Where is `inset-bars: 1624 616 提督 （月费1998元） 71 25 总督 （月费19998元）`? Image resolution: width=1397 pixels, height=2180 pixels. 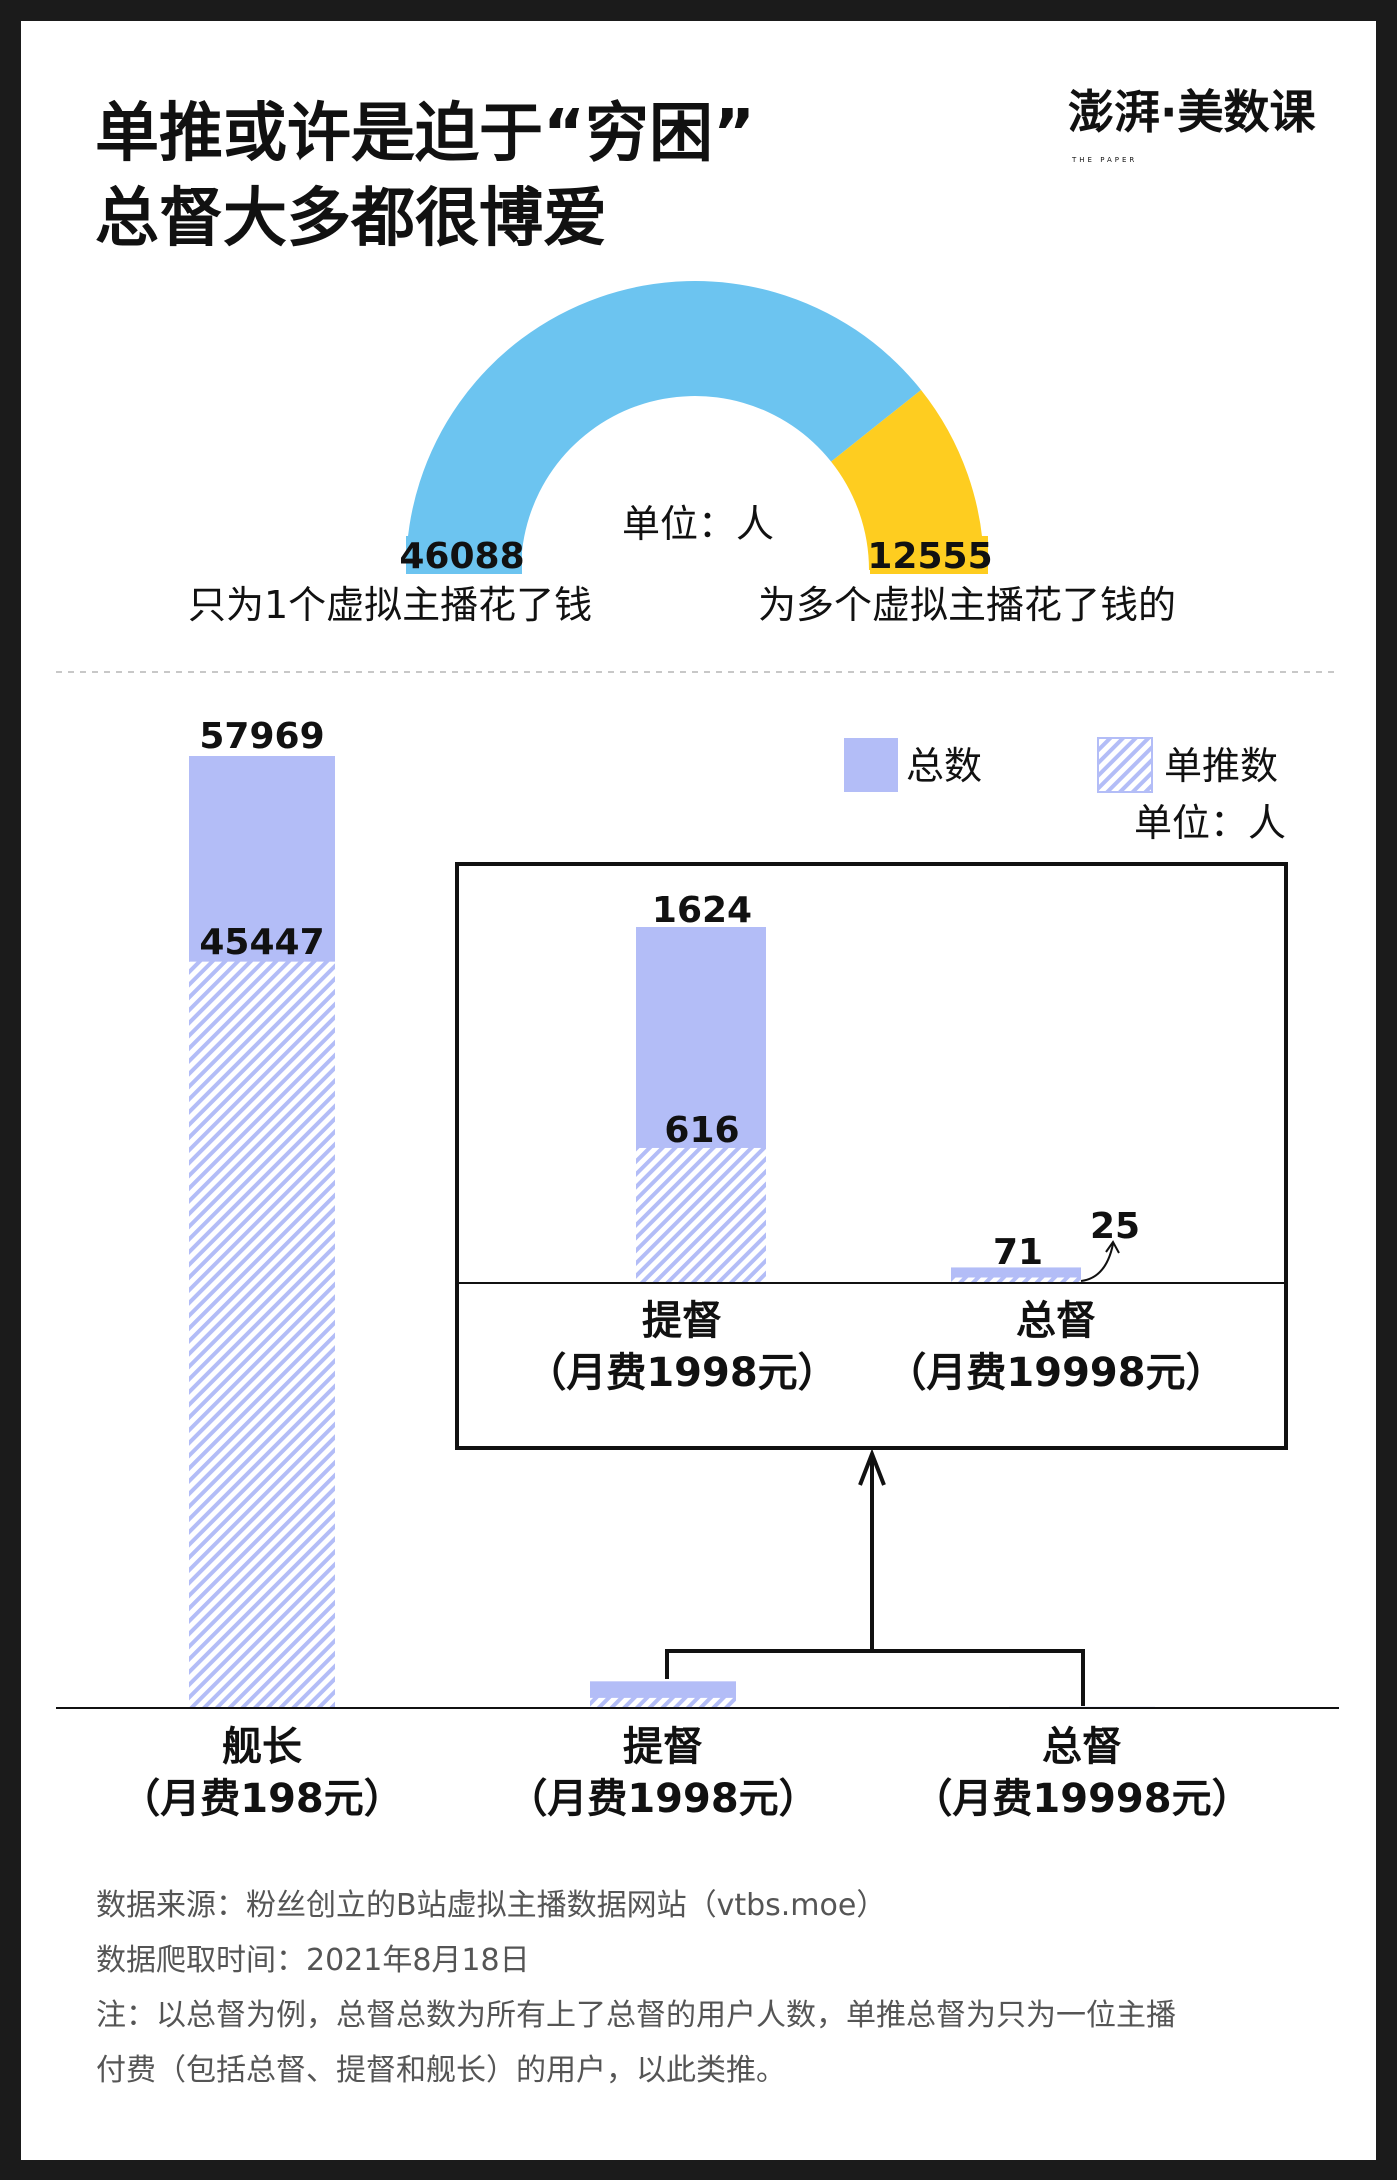
inset-bars: 1624 616 提督 （月费1998元） 71 25 总督 （月费19998元） is located at coordinates (875, 1143).